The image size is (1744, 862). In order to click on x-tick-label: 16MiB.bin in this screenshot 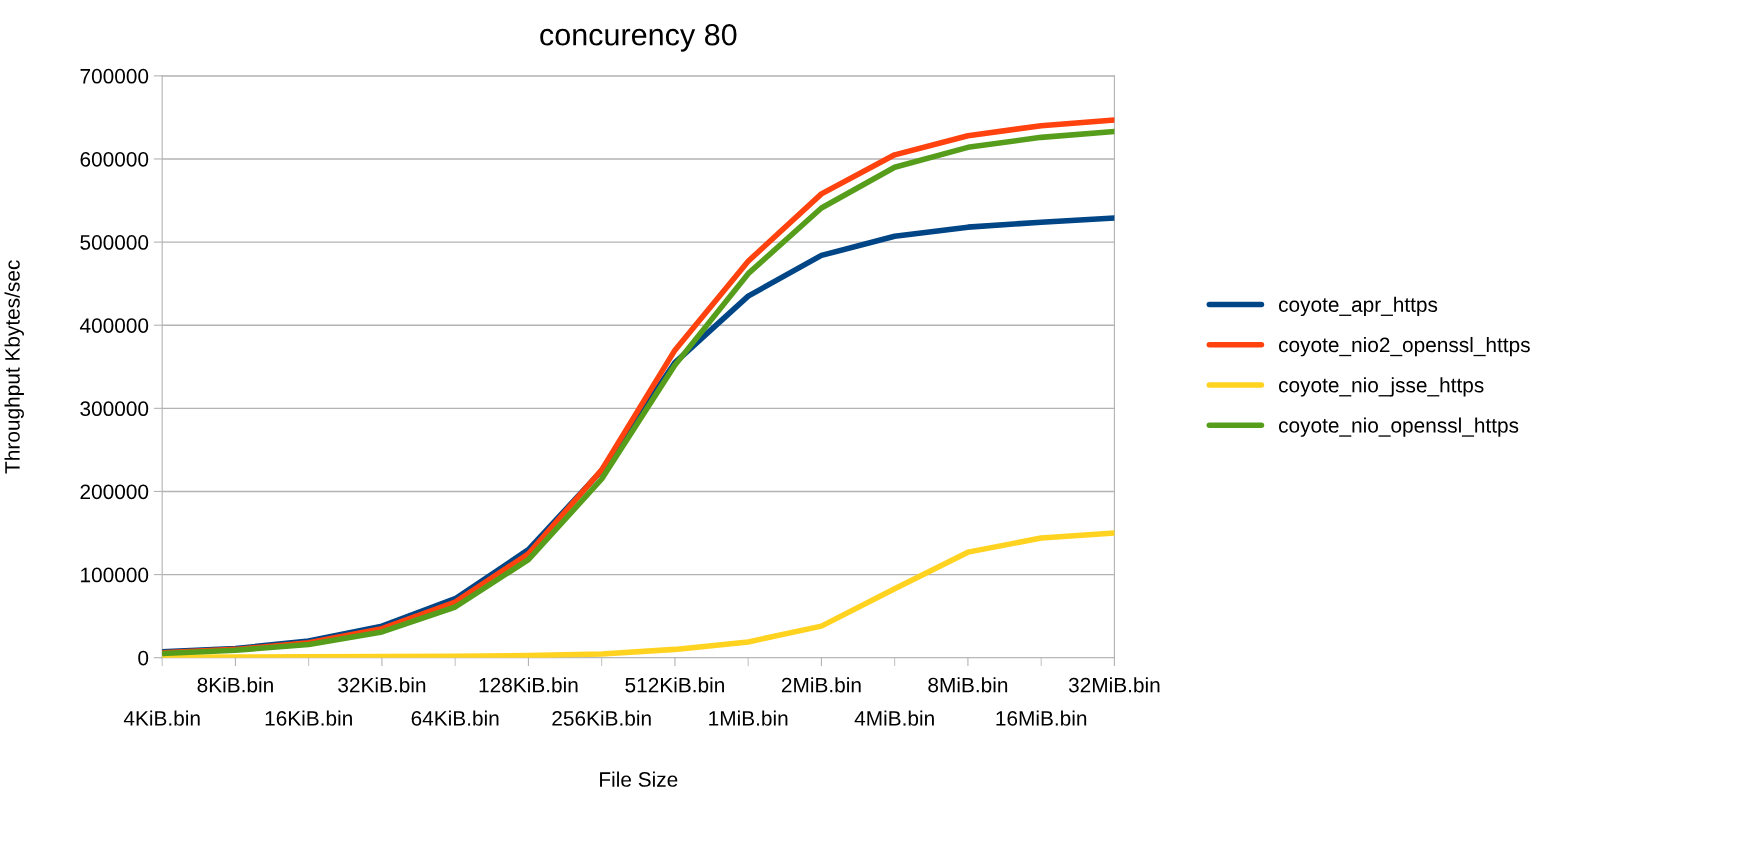, I will do `click(1041, 718)`.